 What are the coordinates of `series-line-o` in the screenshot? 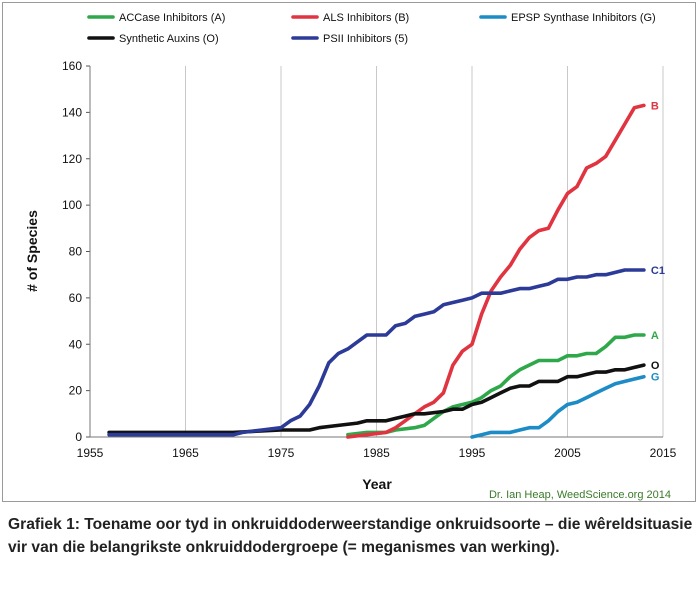 It's located at (376, 399).